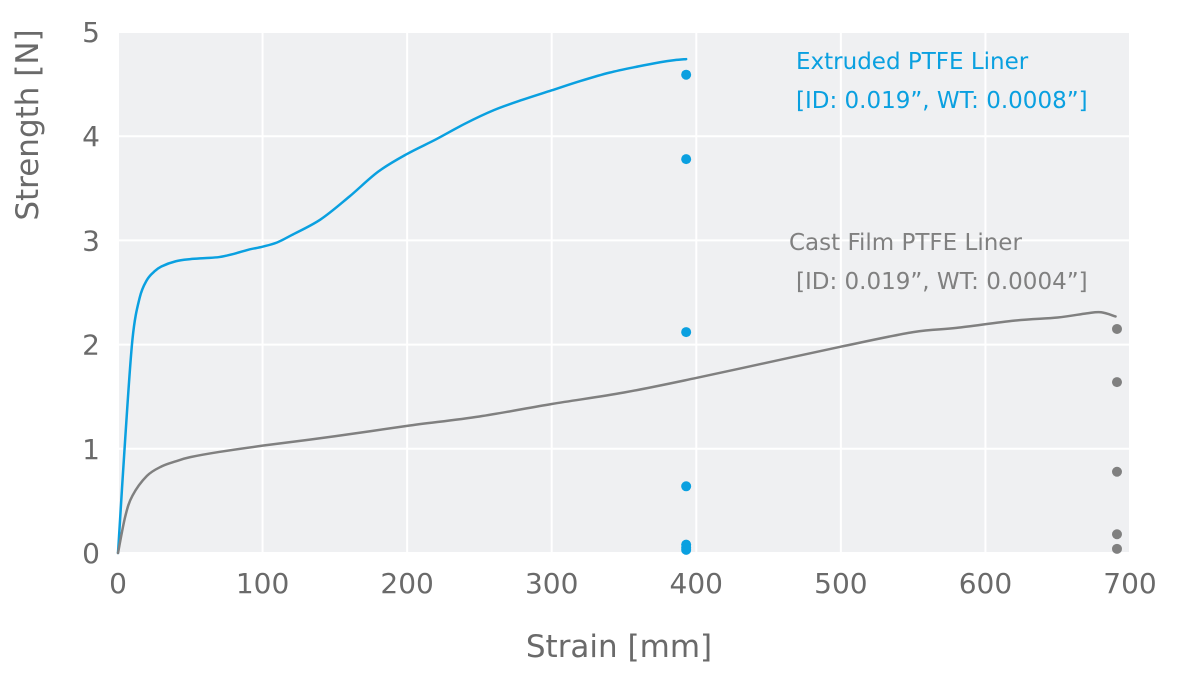 The height and width of the screenshot is (679, 1191). Describe the element at coordinates (262, 583) in the screenshot. I see `x-tick-label: 100` at that location.